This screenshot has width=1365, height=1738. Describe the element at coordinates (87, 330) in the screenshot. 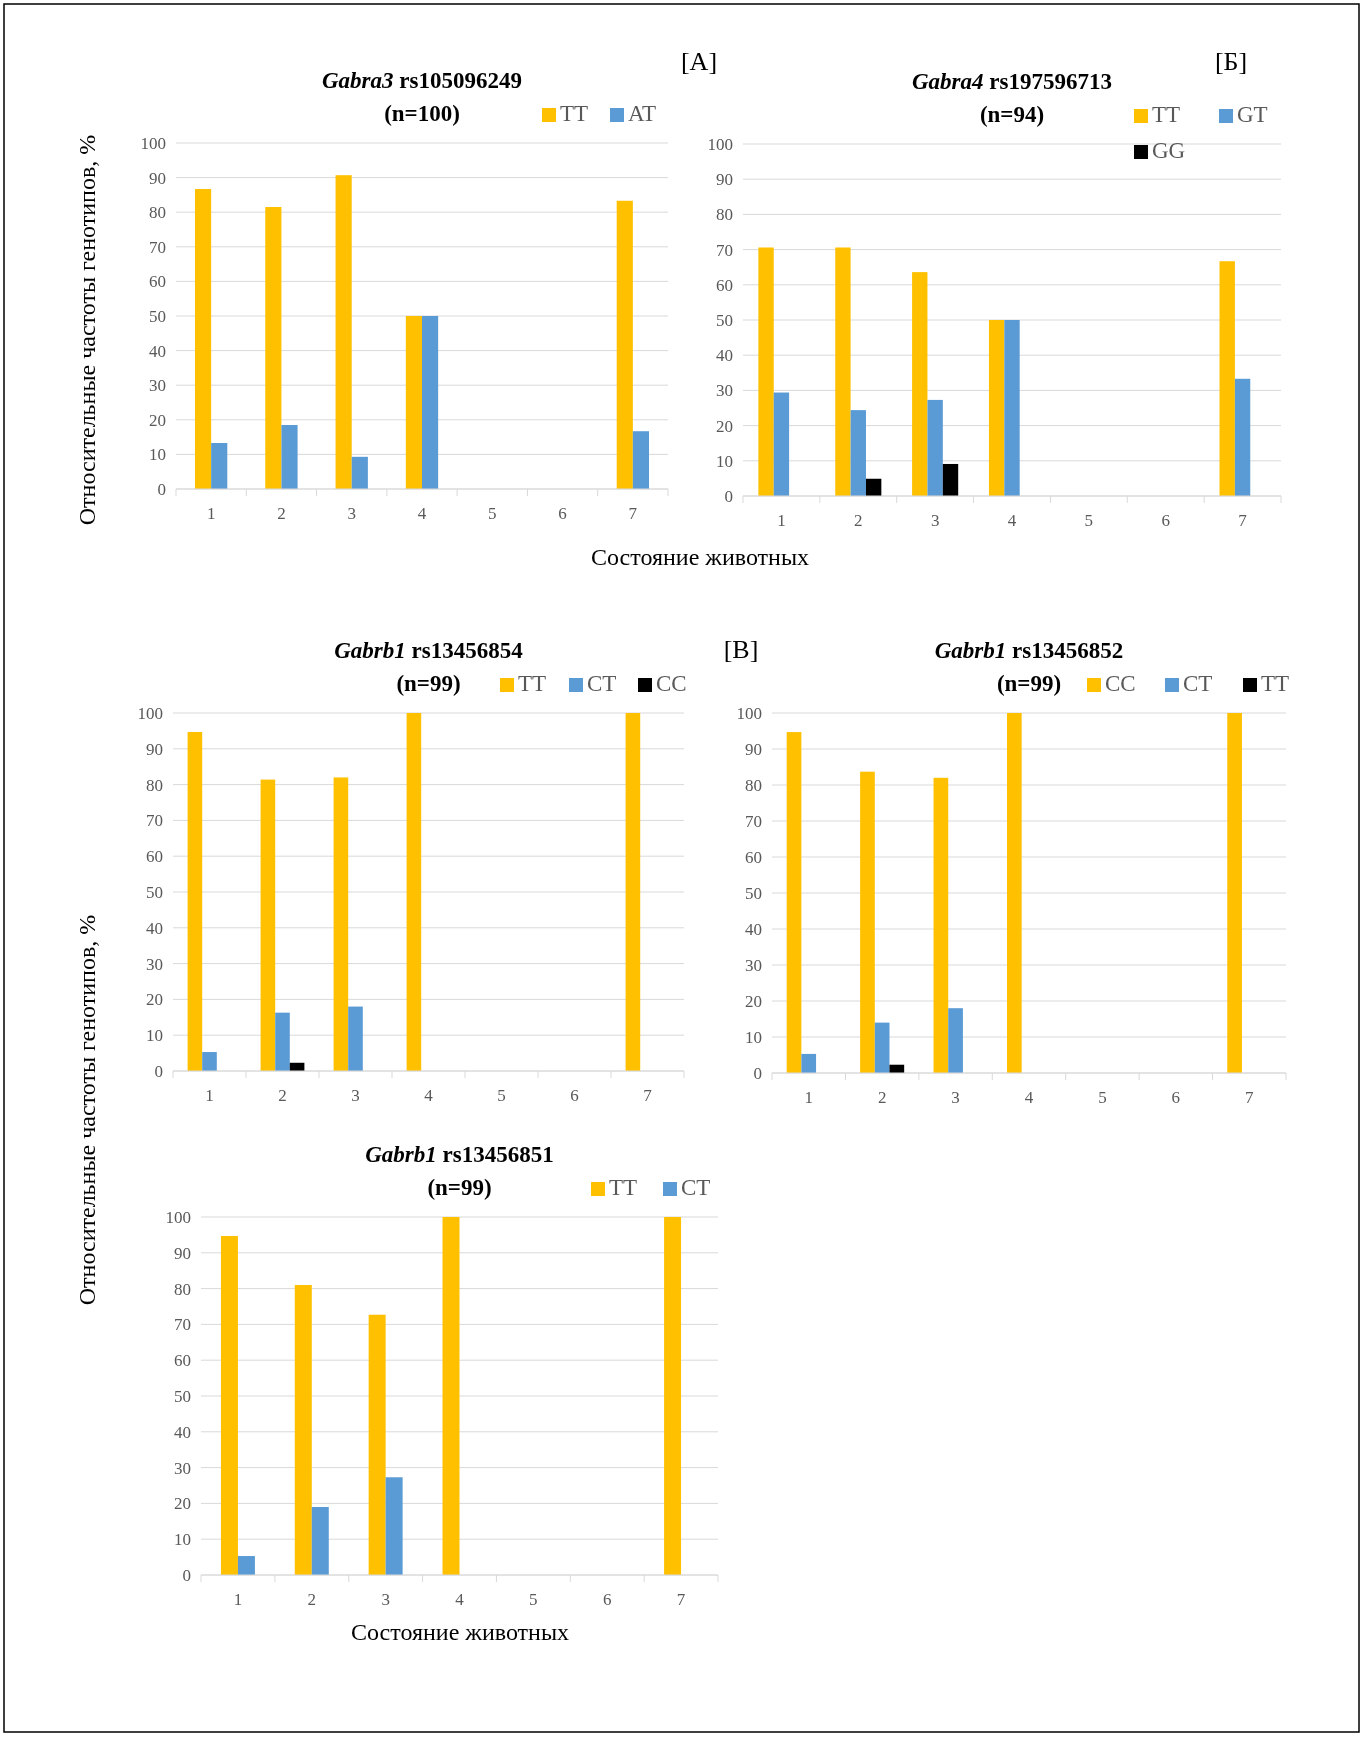

I see `y-axis-title: Относительные частоты генотипов, %` at that location.